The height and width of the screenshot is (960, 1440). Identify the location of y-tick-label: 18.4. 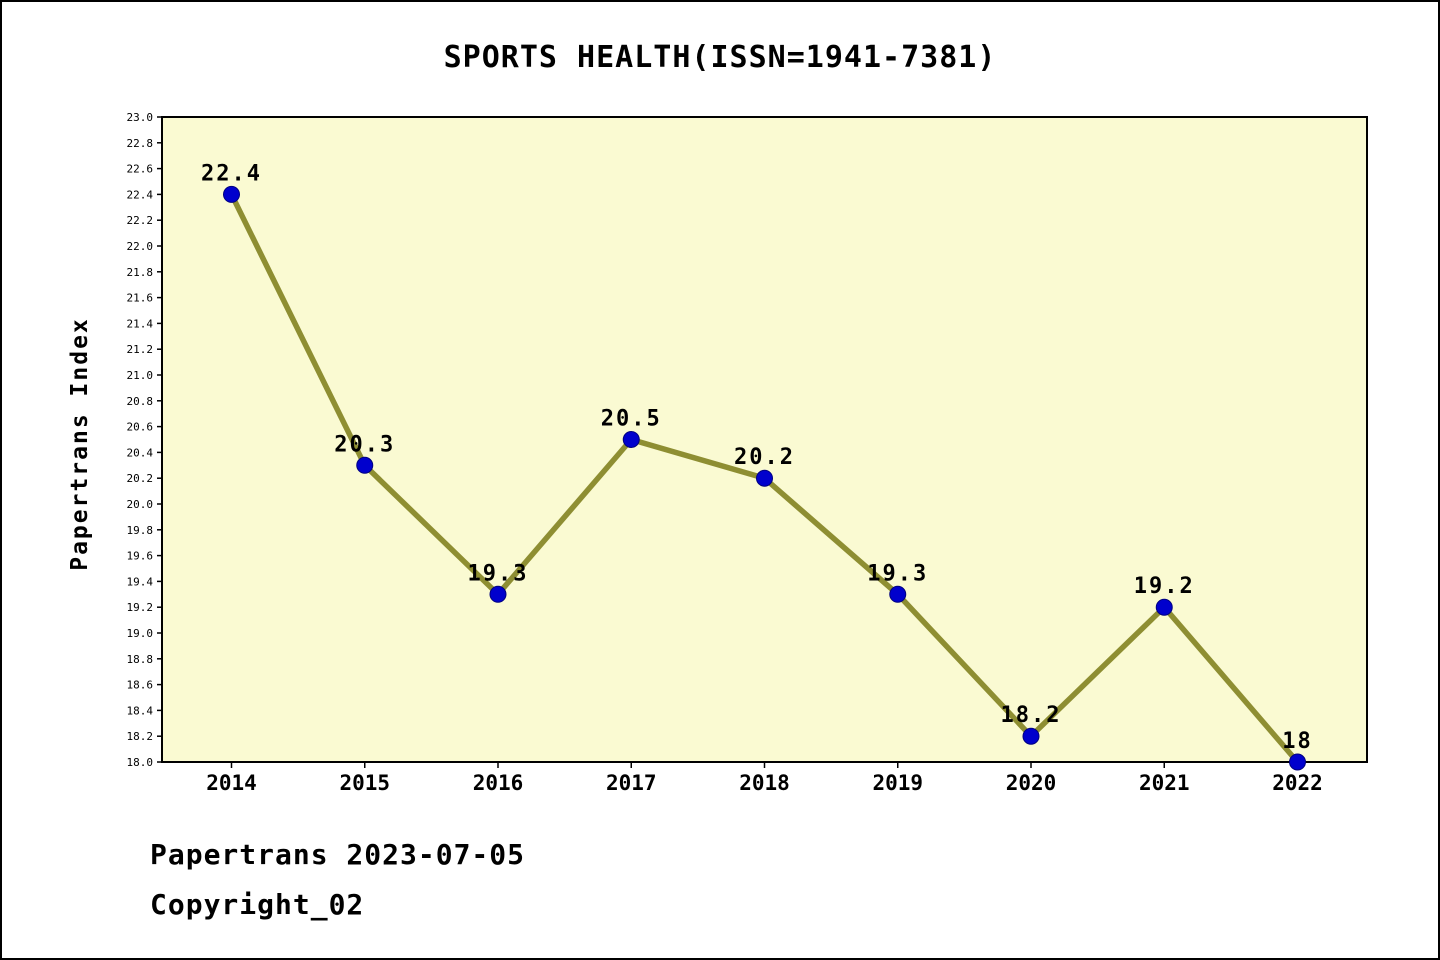
(140, 710).